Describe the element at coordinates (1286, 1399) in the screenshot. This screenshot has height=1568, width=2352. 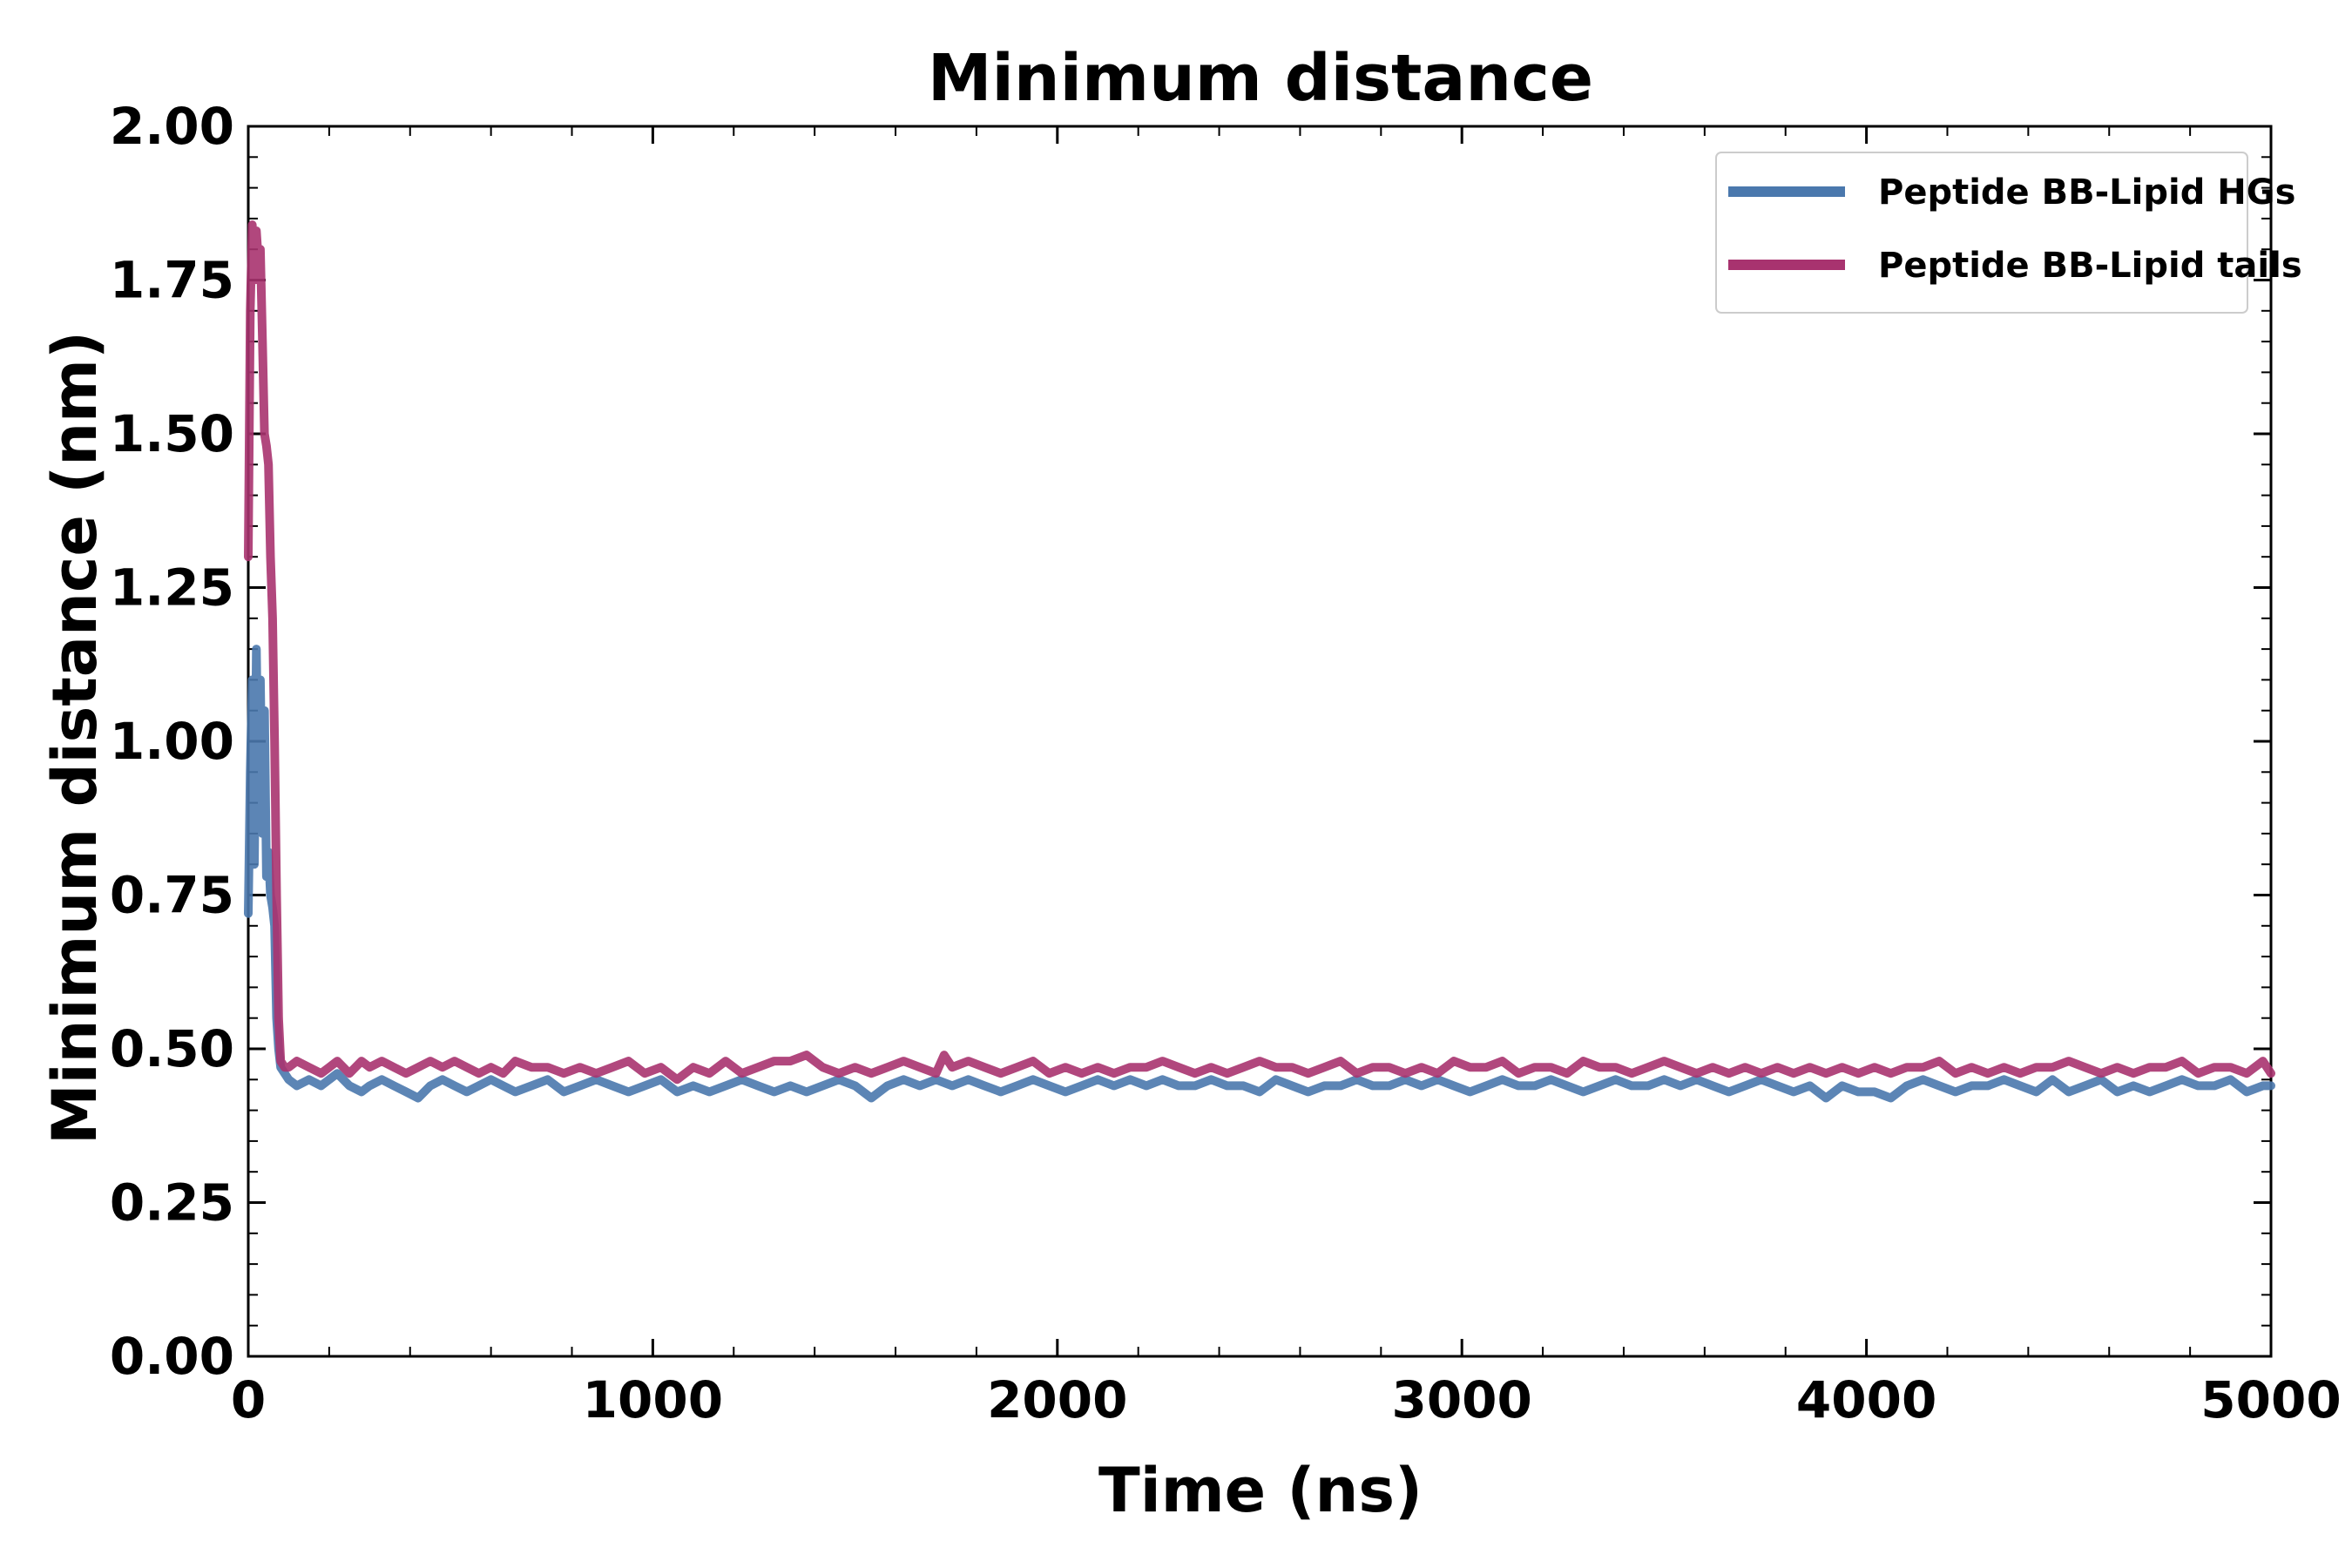
I see `x-tick-labels: 0 1000 2000 3000 4000 5000` at that location.